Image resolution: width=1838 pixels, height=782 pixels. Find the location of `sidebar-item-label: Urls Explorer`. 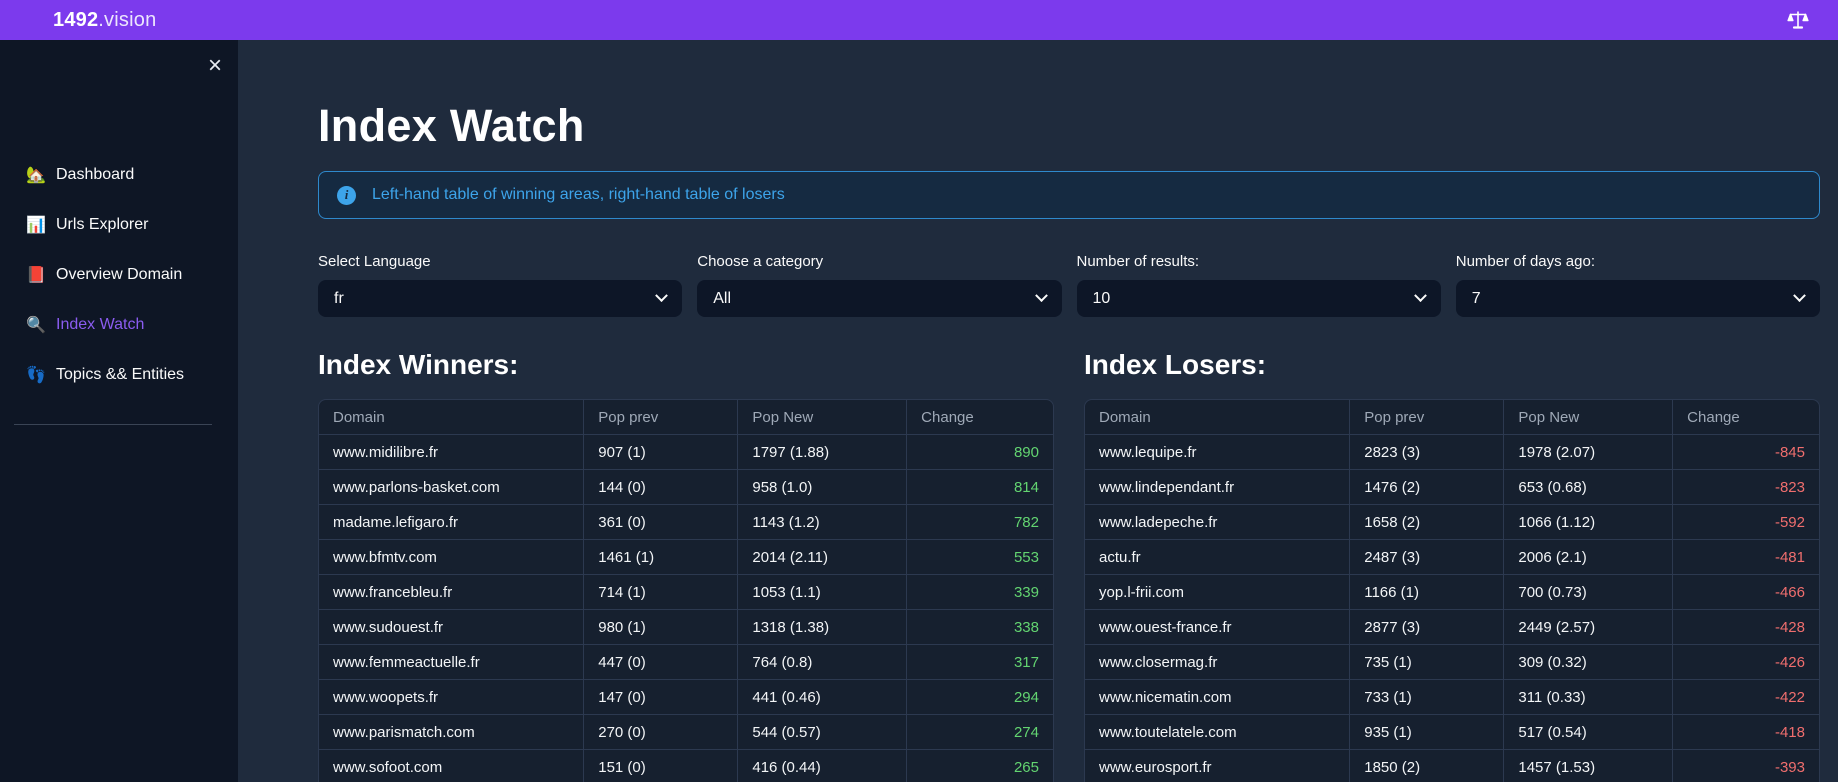

sidebar-item-label: Urls Explorer is located at coordinates (102, 224).